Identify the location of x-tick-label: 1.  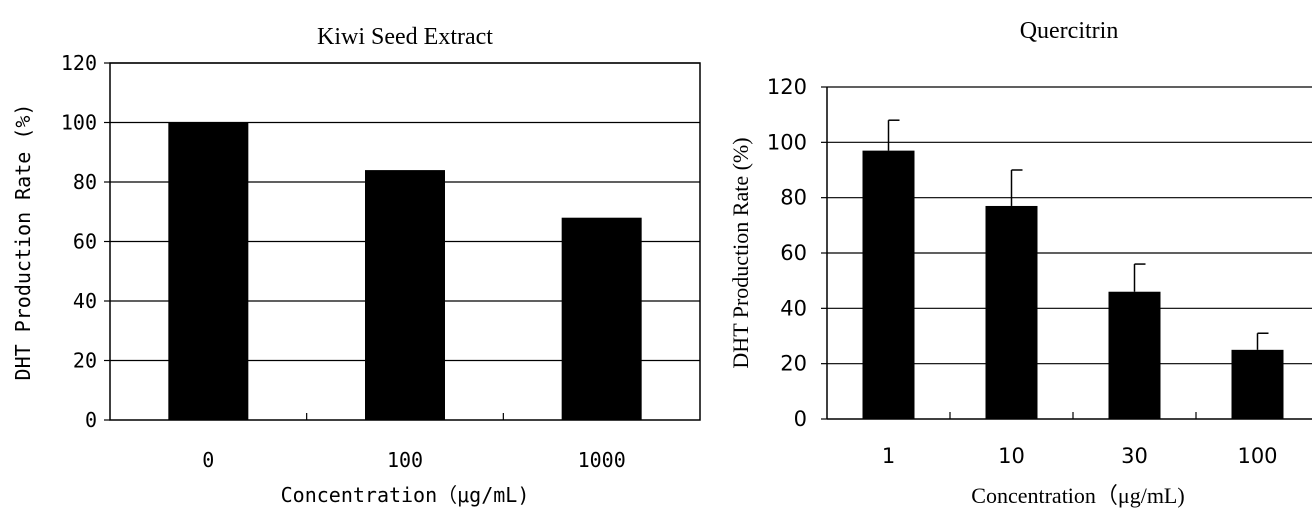
(888, 456).